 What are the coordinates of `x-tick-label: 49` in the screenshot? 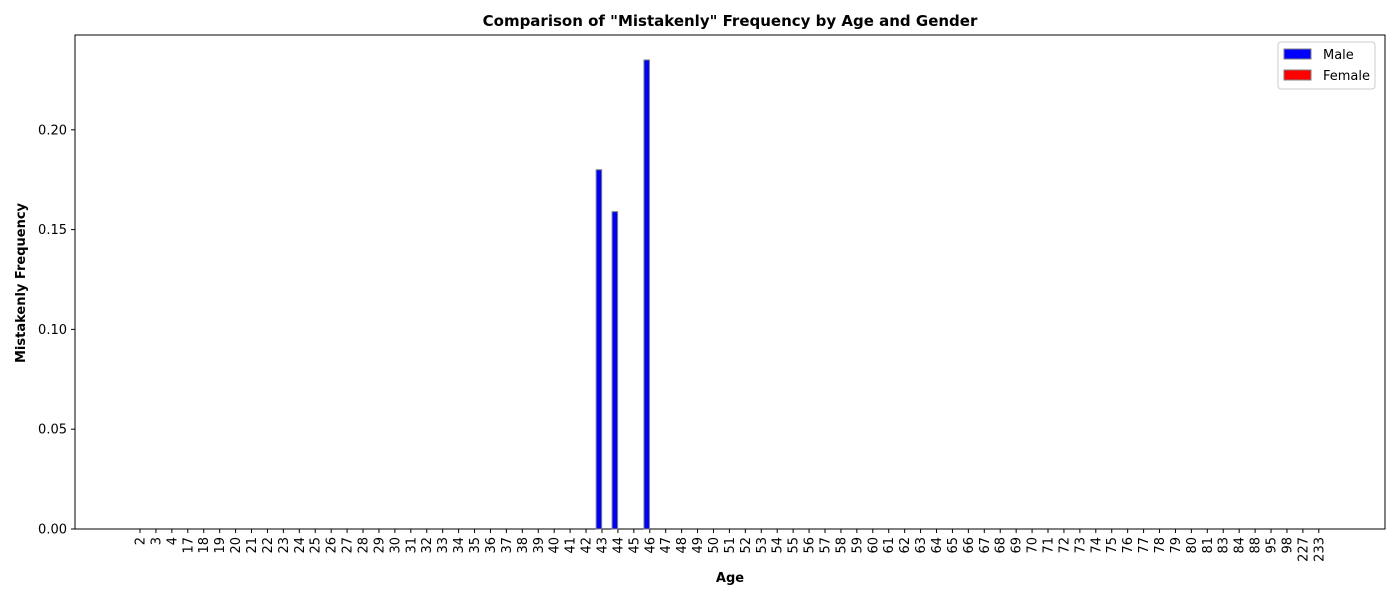 It's located at (698, 545).